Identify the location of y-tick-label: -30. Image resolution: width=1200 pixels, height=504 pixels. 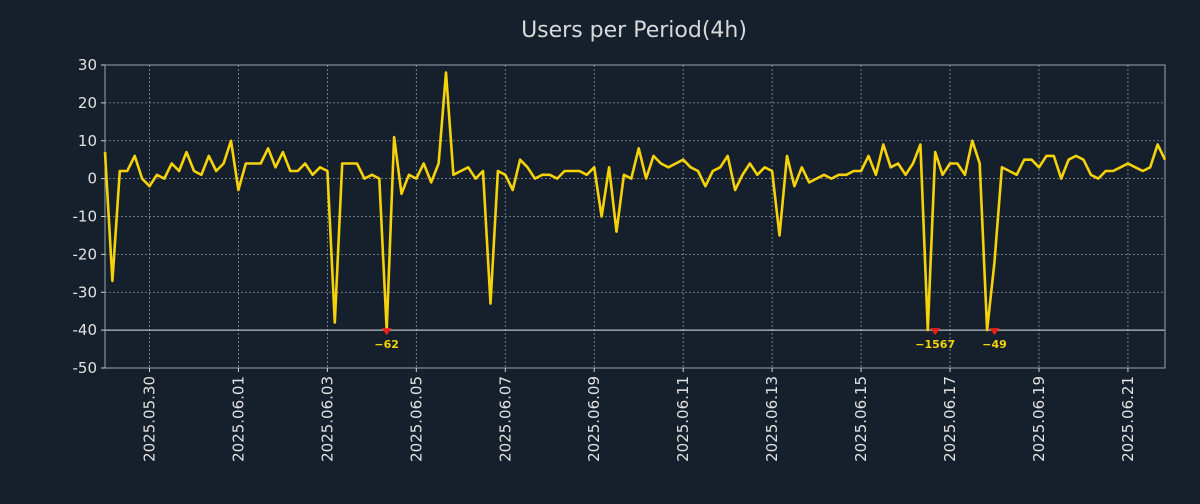
(85, 292).